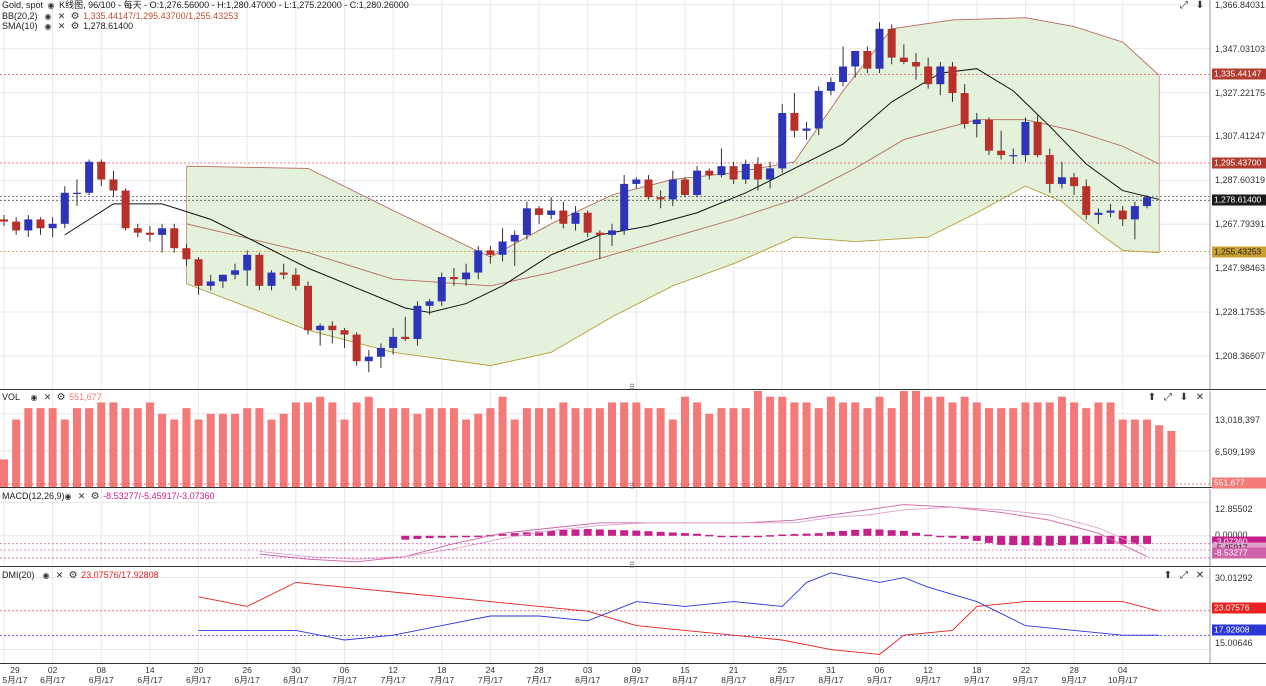  Describe the element at coordinates (1239, 252) in the screenshot. I see `bb-lower-tag: 1,255.43253` at that location.